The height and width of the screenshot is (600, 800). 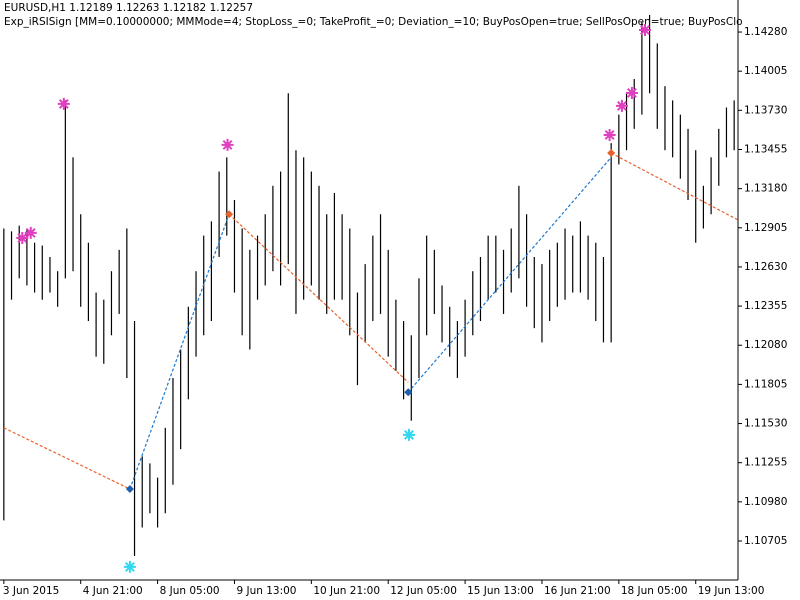 I want to click on x-tick-label: 9 Jun 13:00, so click(x=266, y=591).